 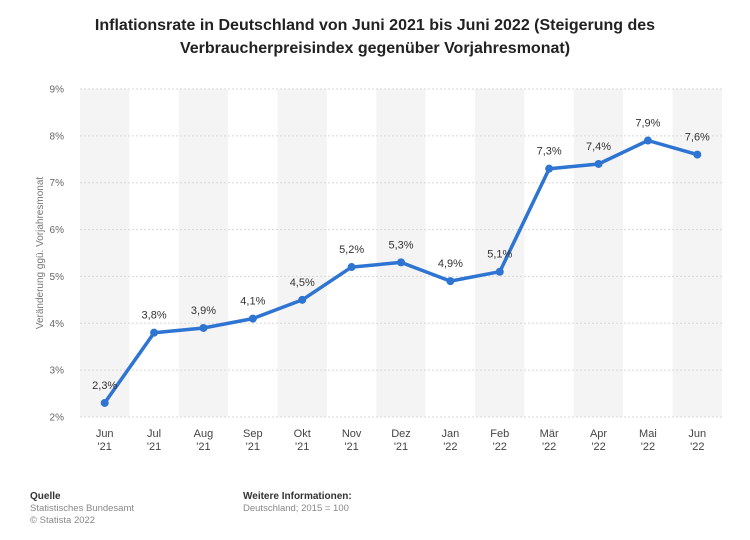 I want to click on y-tick-label: 5%, so click(x=57, y=277).